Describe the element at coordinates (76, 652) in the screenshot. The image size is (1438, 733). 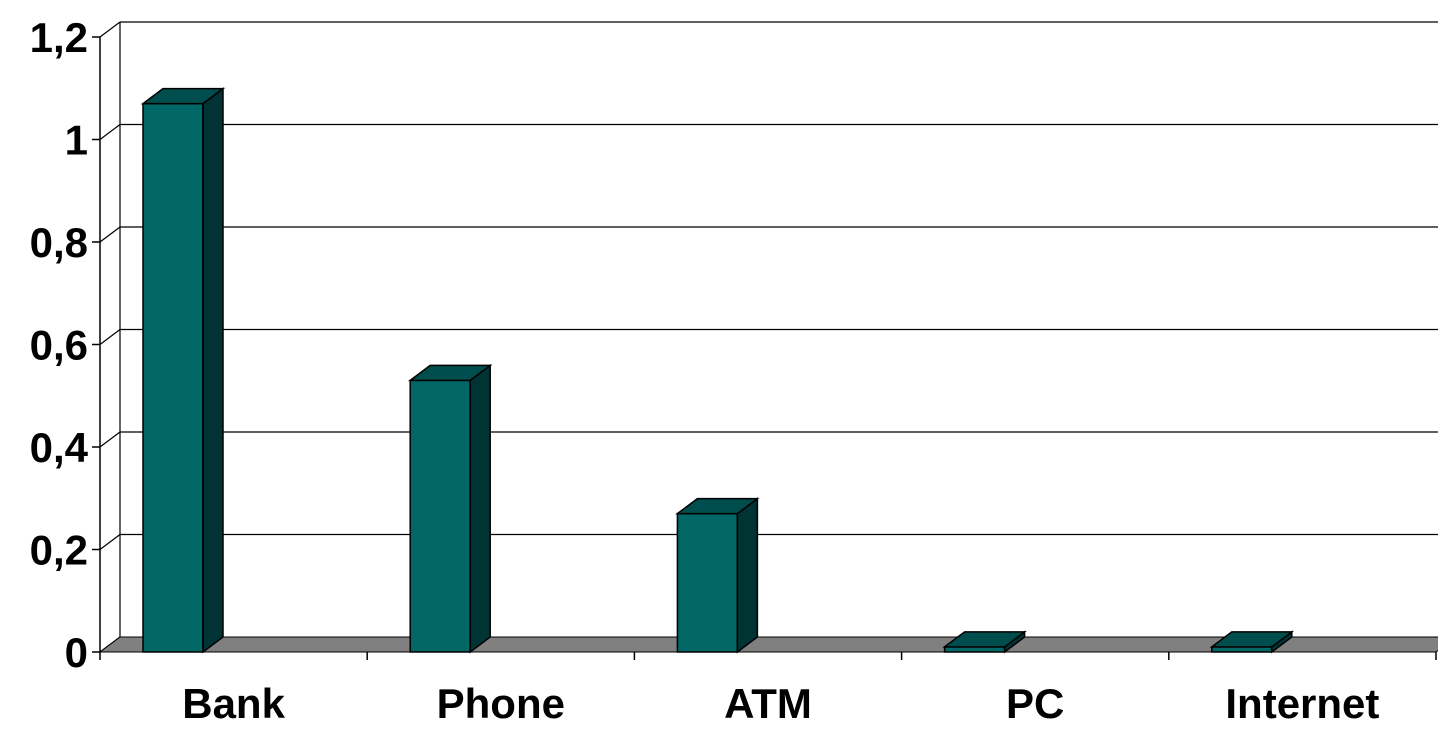
I see `y-tick-label: 0` at that location.